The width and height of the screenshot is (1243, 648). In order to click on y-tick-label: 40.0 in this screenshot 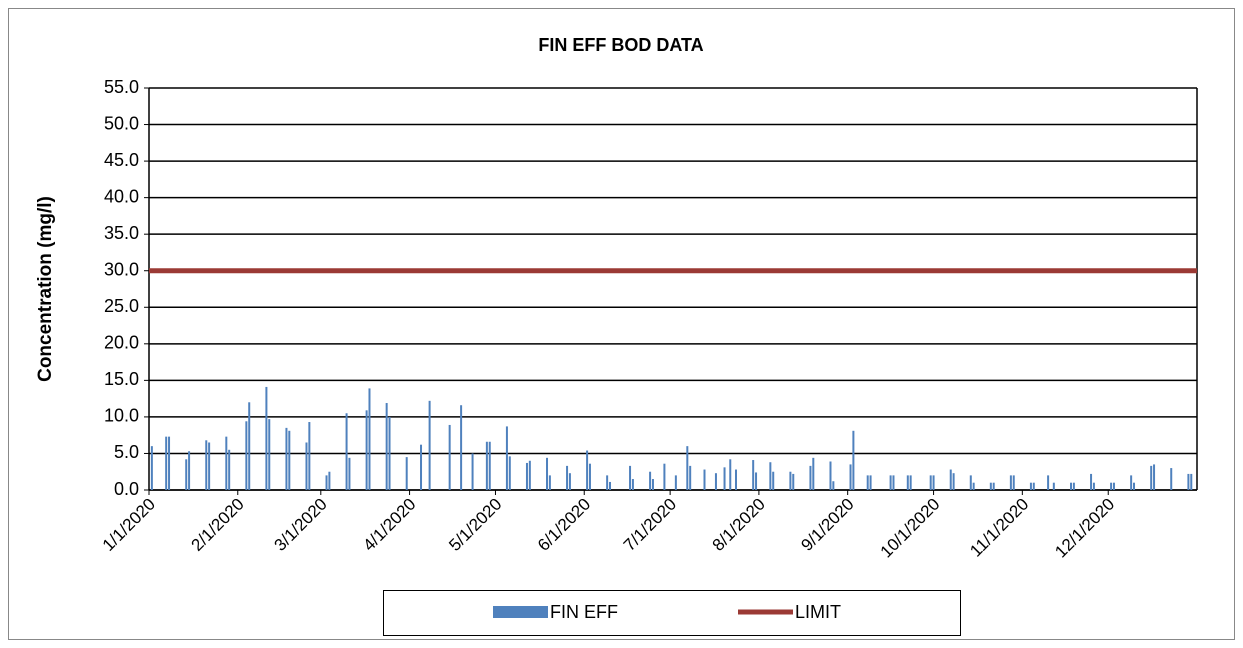, I will do `click(121, 196)`.